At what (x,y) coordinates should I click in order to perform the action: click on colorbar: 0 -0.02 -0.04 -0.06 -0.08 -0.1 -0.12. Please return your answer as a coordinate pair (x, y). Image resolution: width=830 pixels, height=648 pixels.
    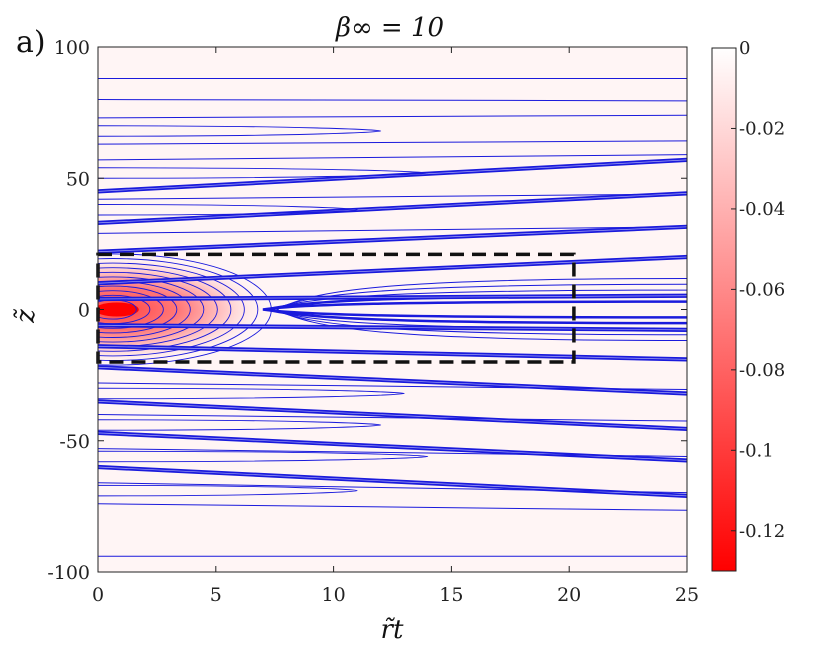
    Looking at the image, I should click on (748, 305).